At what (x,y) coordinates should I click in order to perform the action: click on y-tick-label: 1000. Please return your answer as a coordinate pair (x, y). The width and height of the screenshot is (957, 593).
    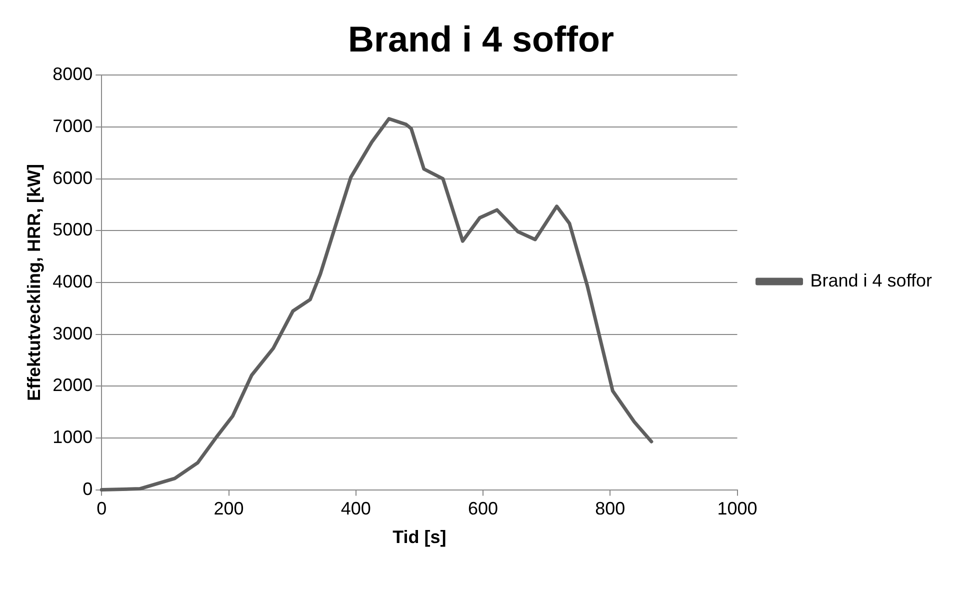
    Looking at the image, I should click on (72, 436).